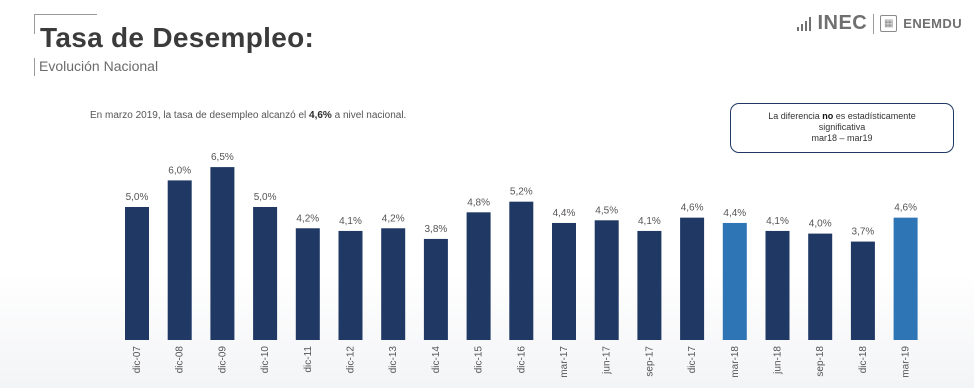 This screenshot has width=974, height=388. I want to click on value-label-mar-18: 4,4%, so click(734, 213).